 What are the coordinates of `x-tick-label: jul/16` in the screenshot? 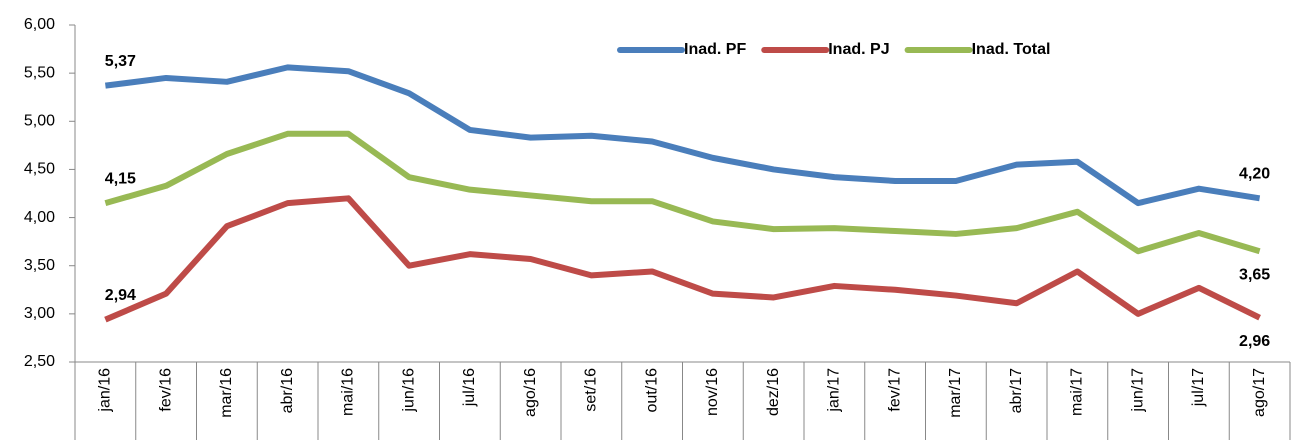 It's located at (469, 387).